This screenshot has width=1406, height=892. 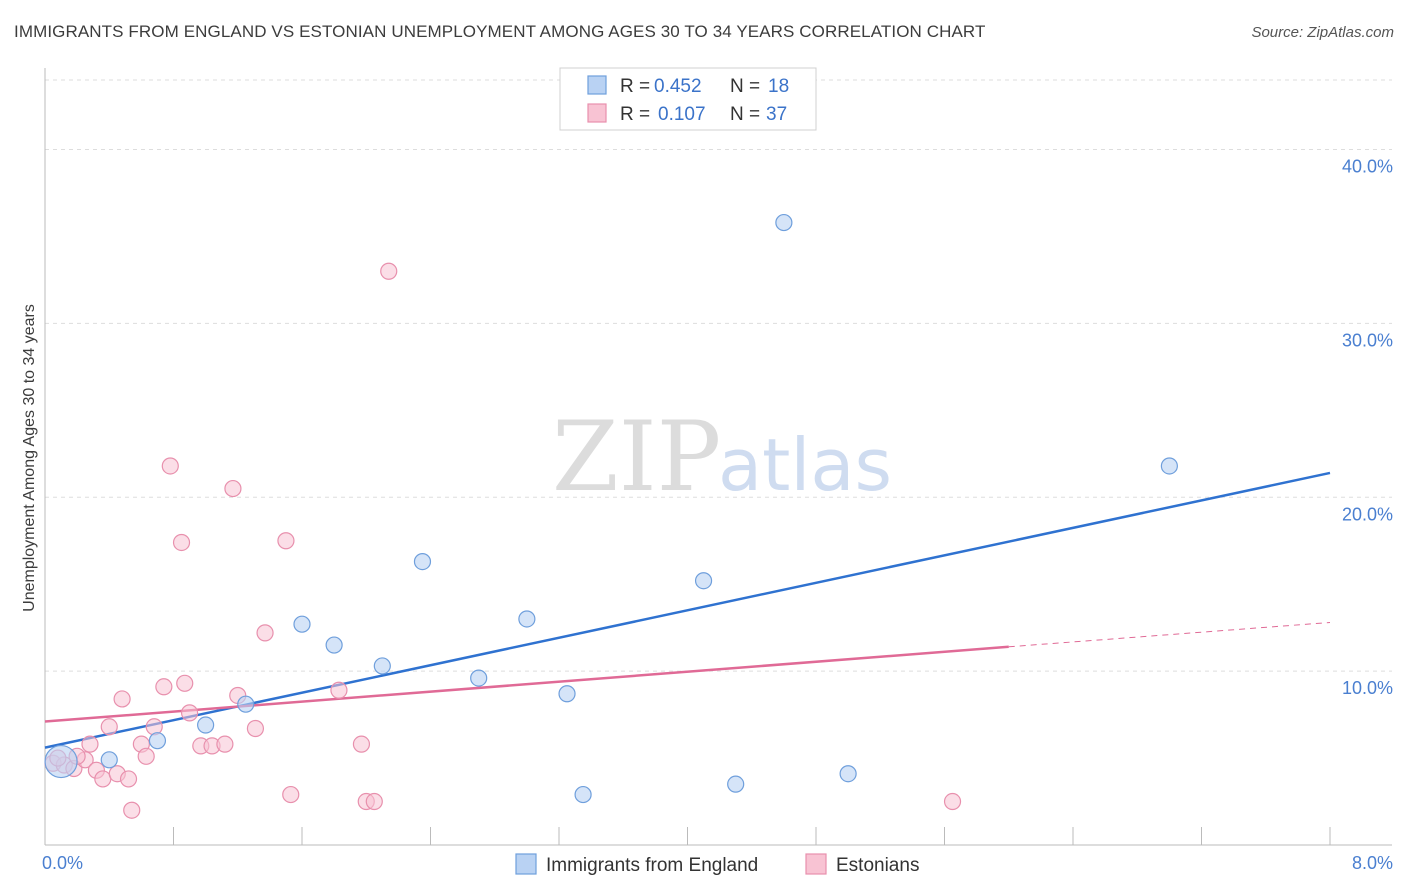 I want to click on trend-line-estonians, so click(x=526, y=684).